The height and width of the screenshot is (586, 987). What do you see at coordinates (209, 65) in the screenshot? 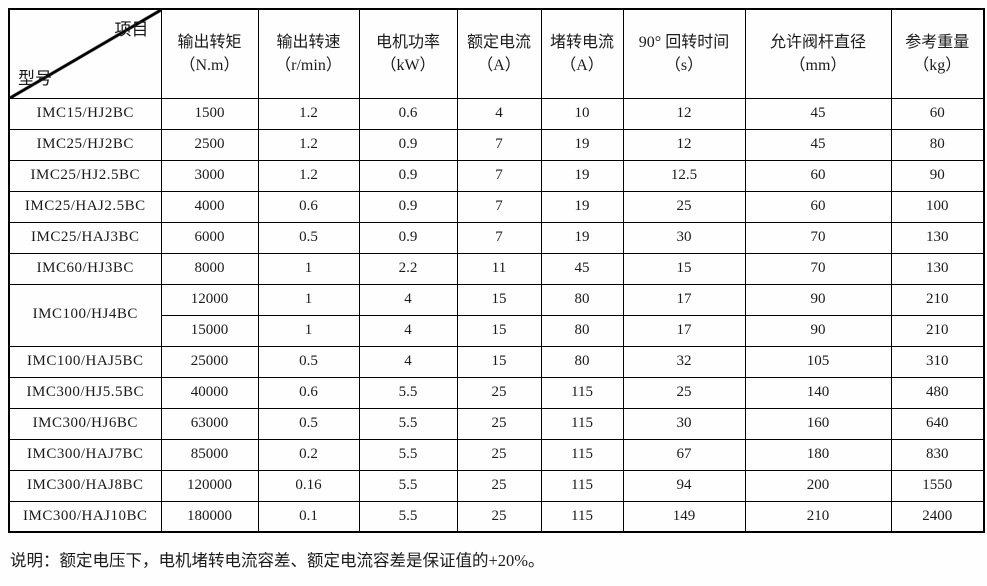
I see `header-unit: （N.m）` at bounding box center [209, 65].